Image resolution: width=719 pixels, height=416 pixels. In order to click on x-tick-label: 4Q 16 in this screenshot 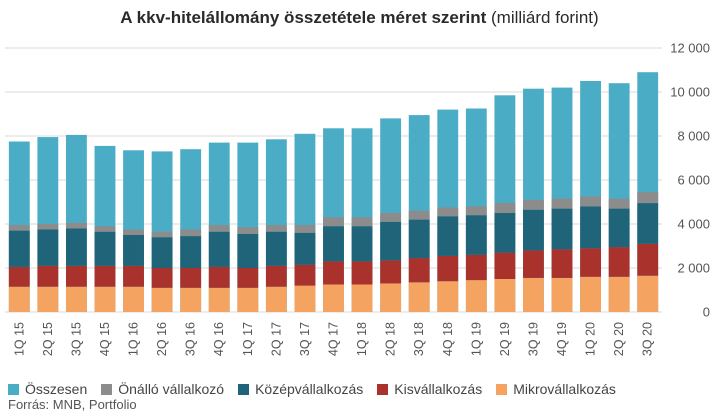, I will do `click(219, 339)`.